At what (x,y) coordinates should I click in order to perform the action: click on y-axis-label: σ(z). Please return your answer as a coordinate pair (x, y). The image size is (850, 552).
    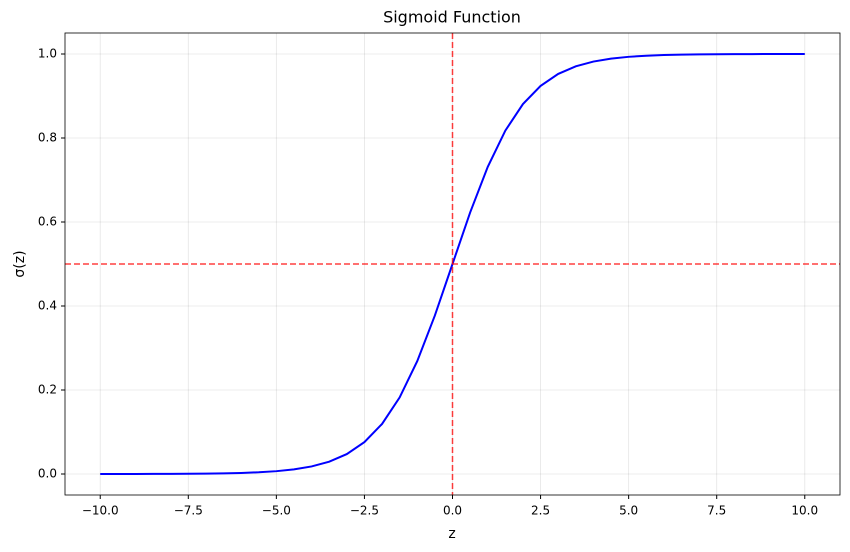
    Looking at the image, I should click on (20, 263).